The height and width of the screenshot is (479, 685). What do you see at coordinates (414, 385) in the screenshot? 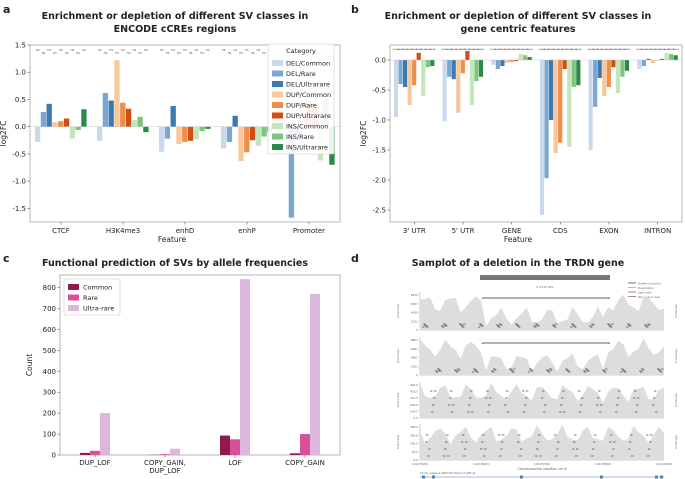
I see `d-track-tick: 402.0` at bounding box center [414, 385].